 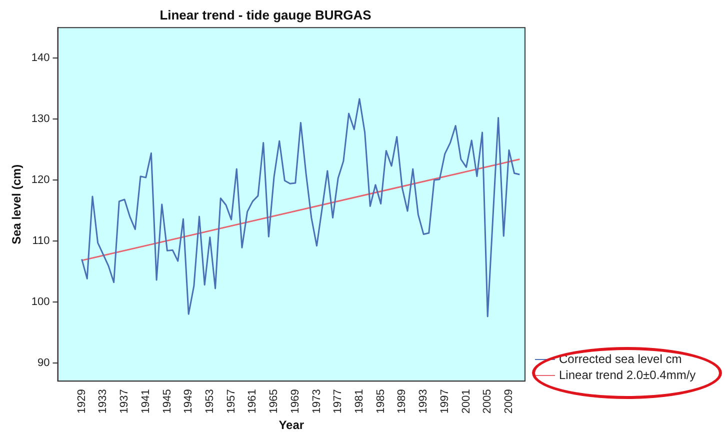 What do you see at coordinates (40, 119) in the screenshot?
I see `y-tick-label: 130` at bounding box center [40, 119].